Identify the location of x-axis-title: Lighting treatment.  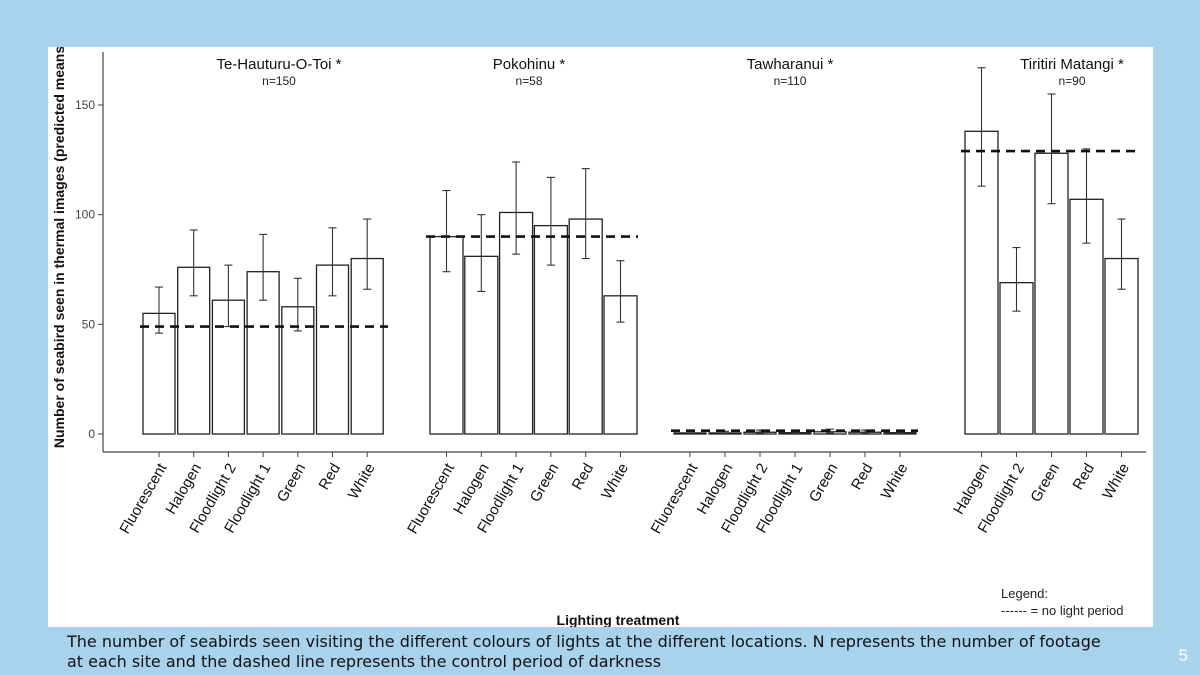
(618, 619).